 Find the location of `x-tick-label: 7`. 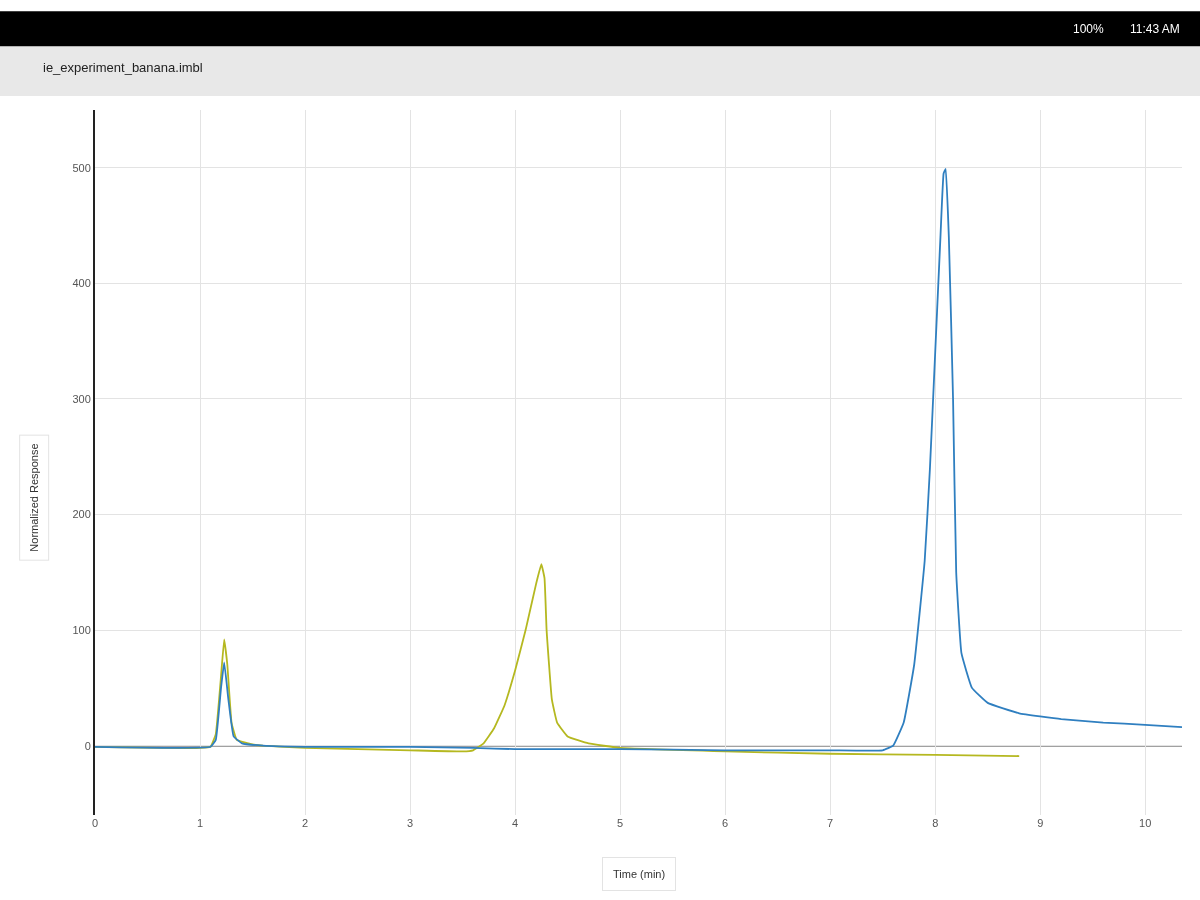

x-tick-label: 7 is located at coordinates (830, 823).